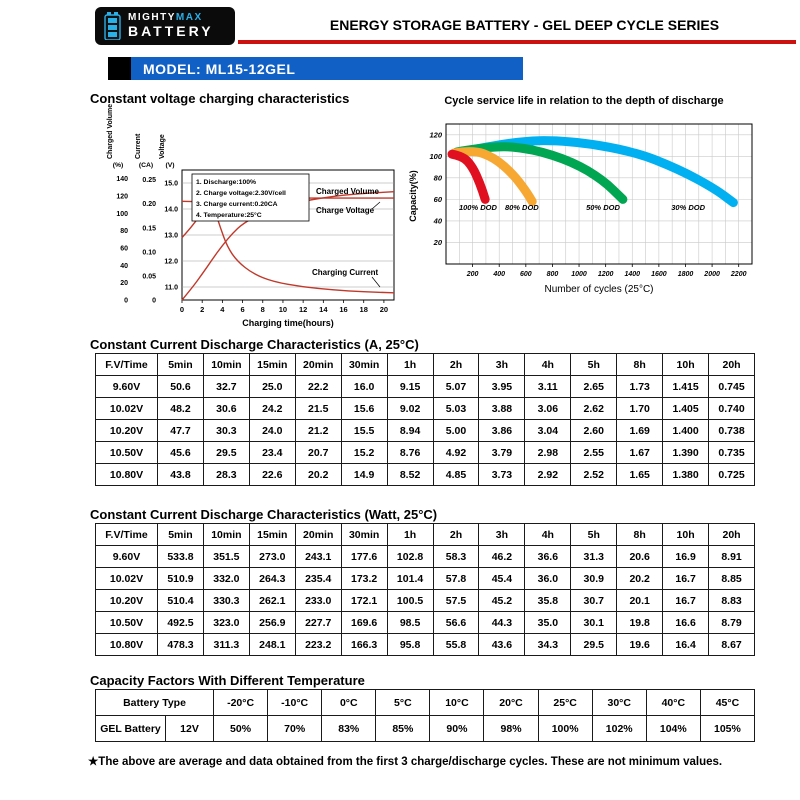  I want to click on column-header: 45°C, so click(727, 702).